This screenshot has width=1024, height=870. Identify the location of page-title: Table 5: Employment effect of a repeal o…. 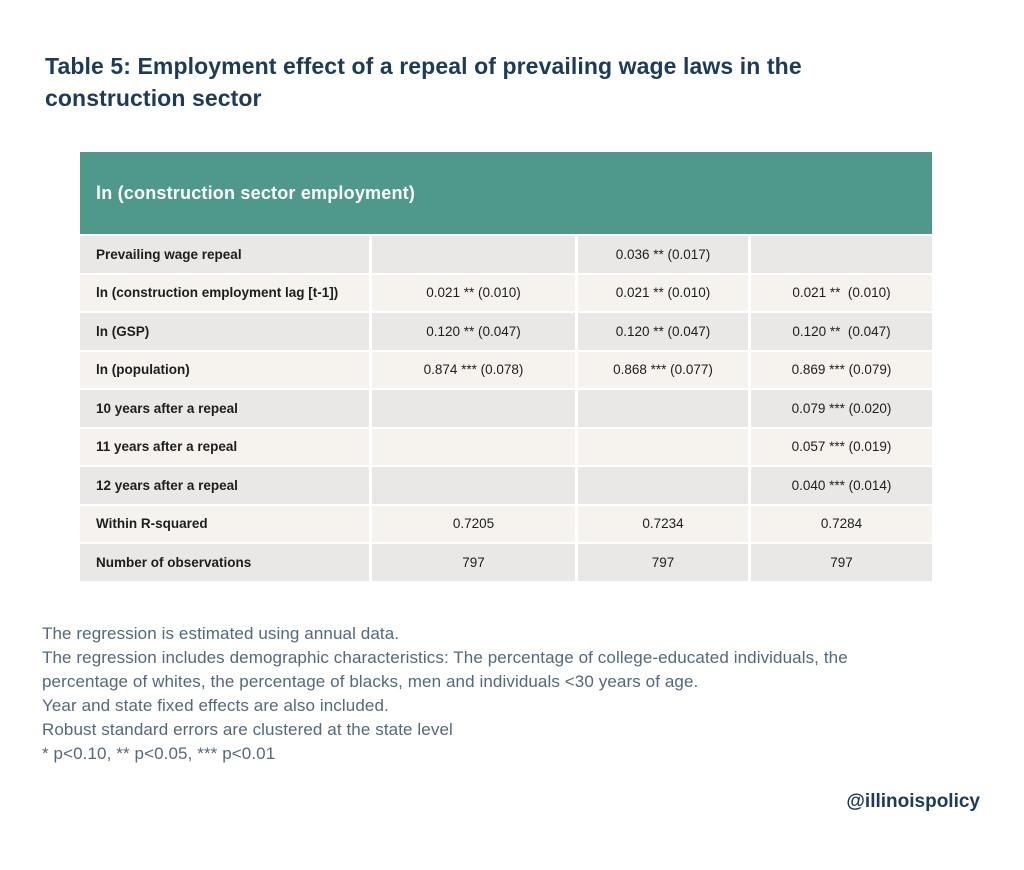
(423, 82).